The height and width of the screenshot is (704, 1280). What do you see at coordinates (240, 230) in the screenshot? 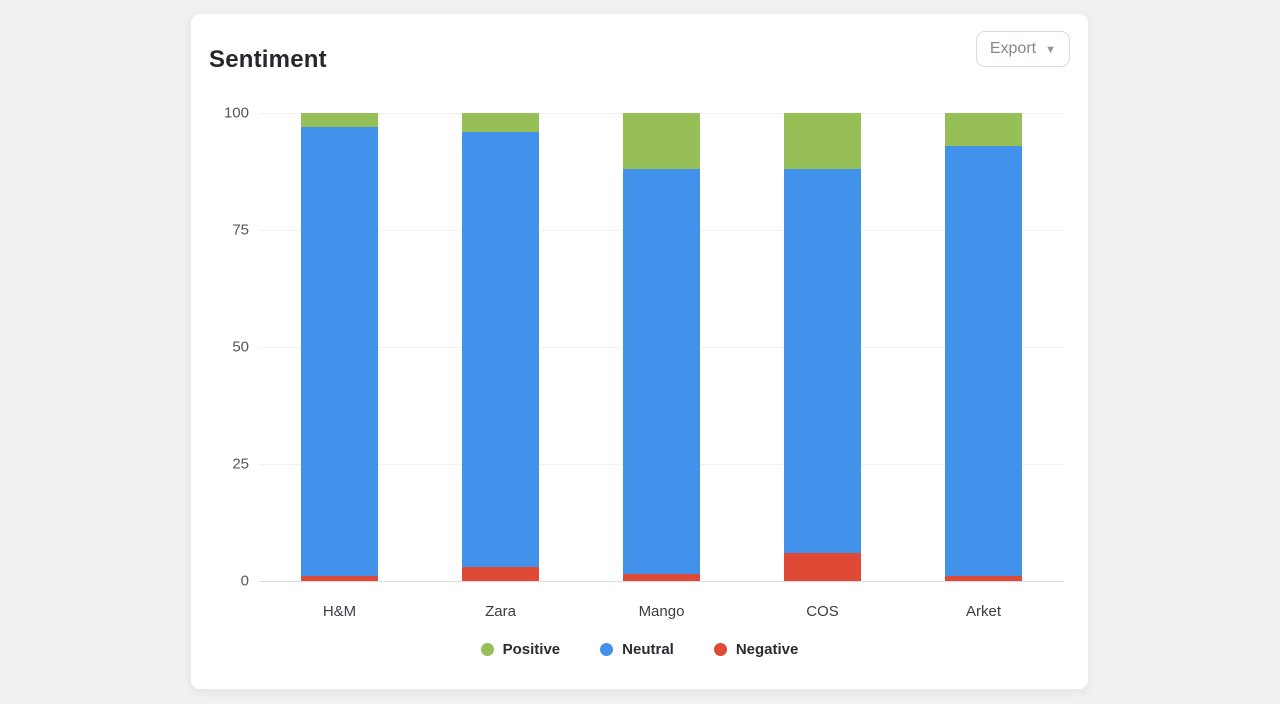
I see `y-tick-label-75: 75` at bounding box center [240, 230].